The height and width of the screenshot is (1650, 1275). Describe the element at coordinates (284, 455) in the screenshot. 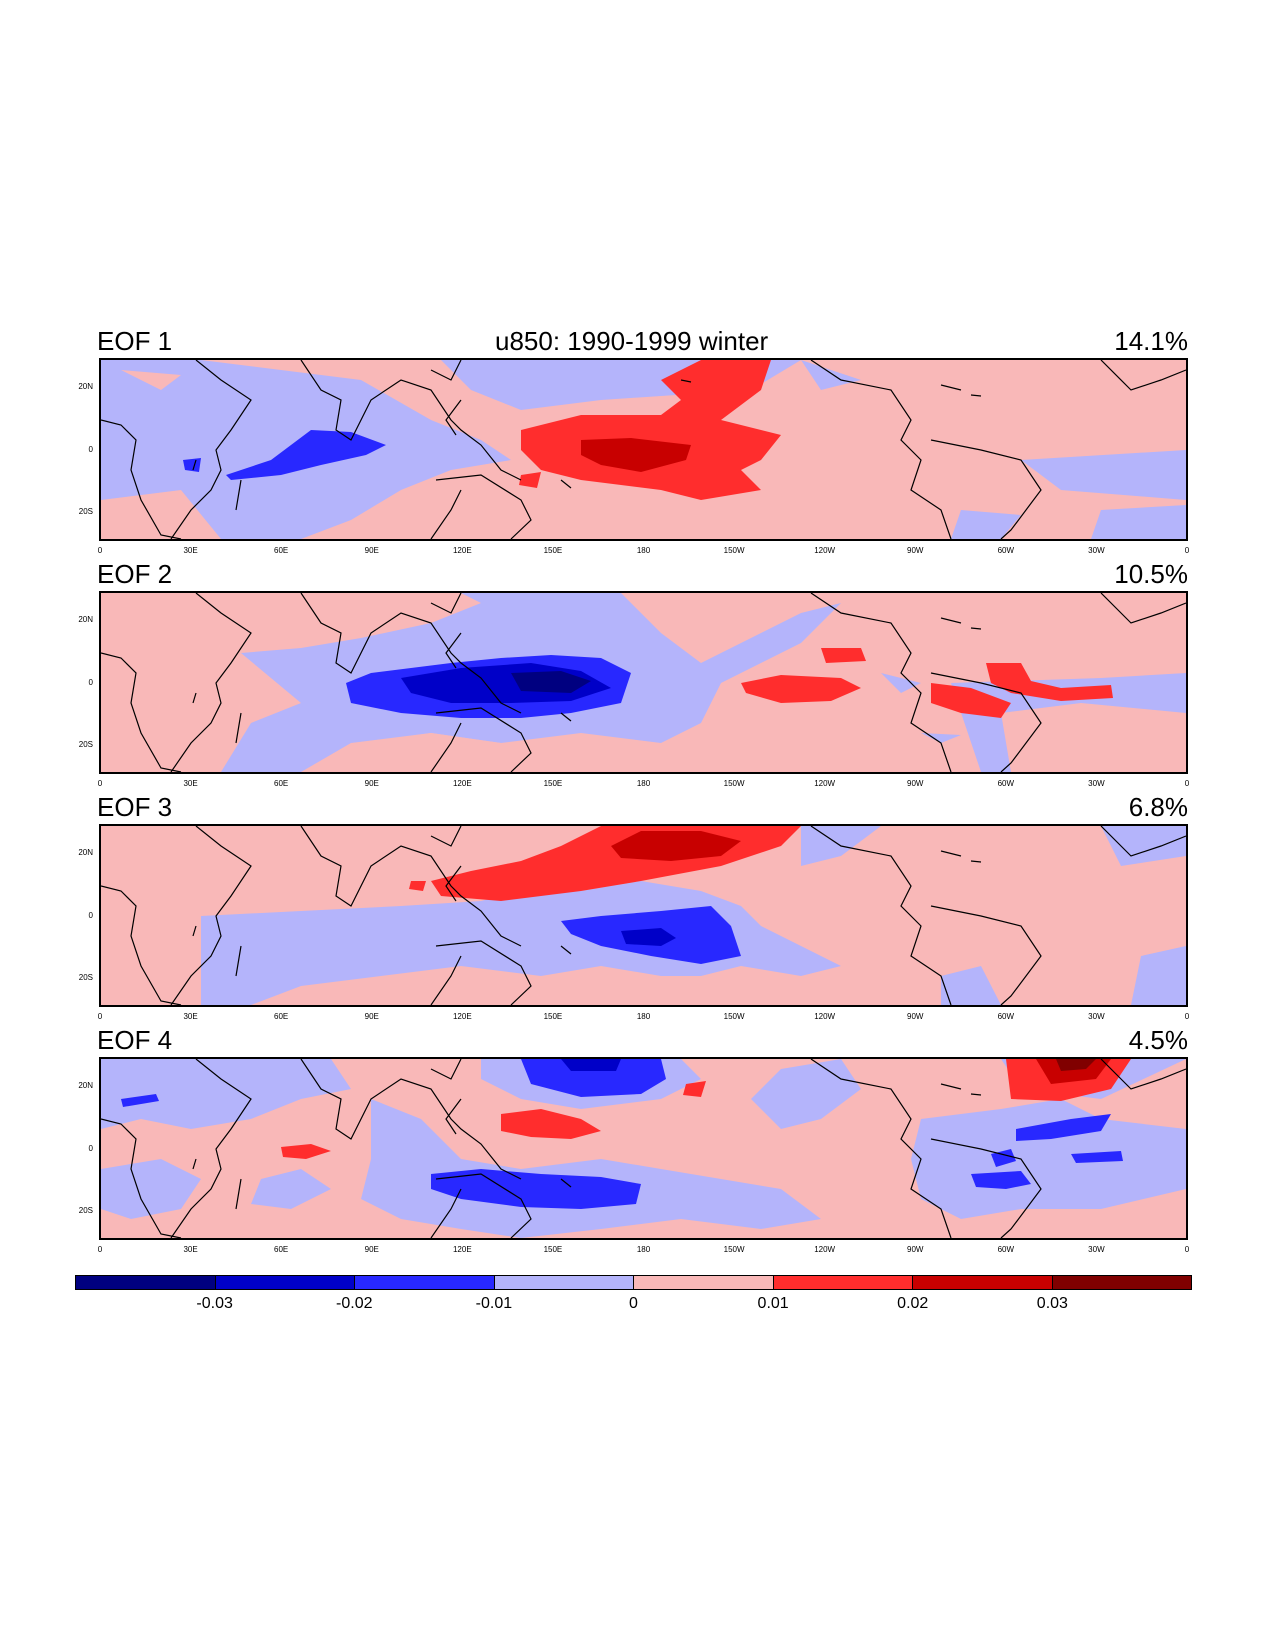

I see `negative-medium-contours` at that location.